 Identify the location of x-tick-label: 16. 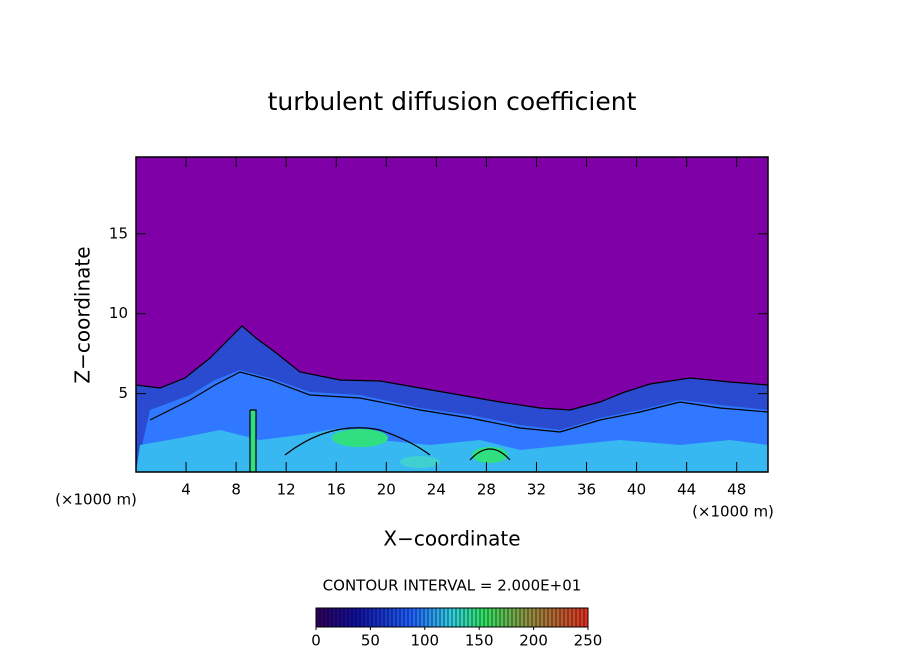
(336, 490).